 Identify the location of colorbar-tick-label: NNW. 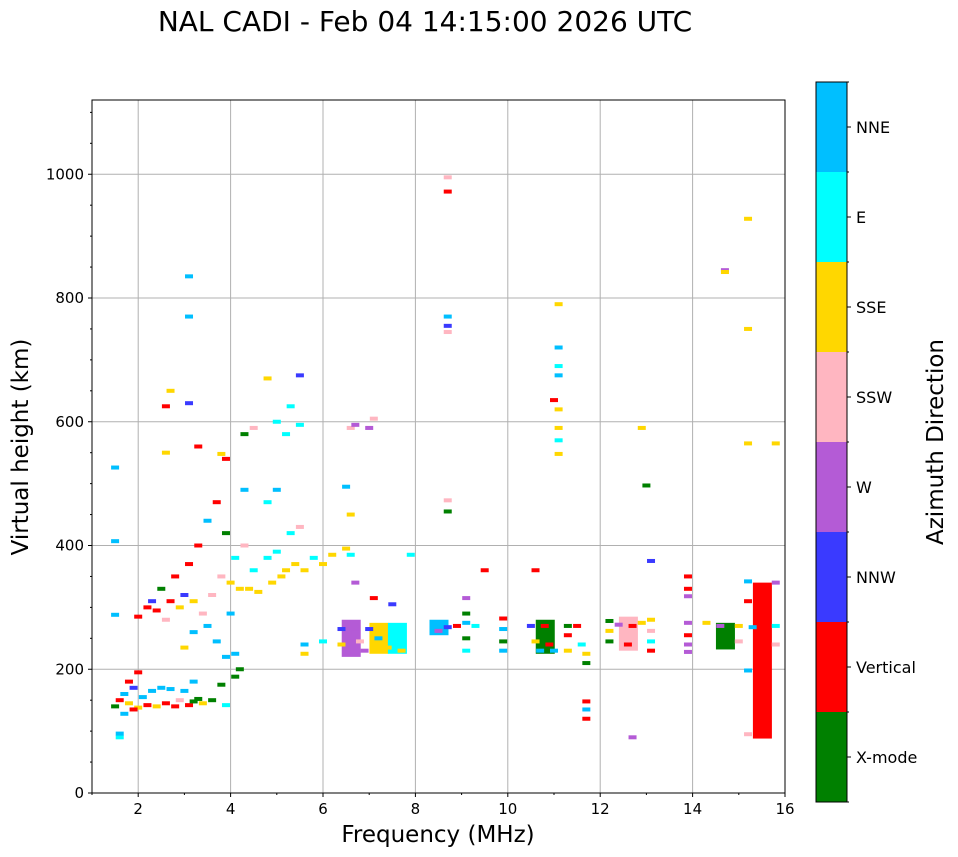
(876, 577).